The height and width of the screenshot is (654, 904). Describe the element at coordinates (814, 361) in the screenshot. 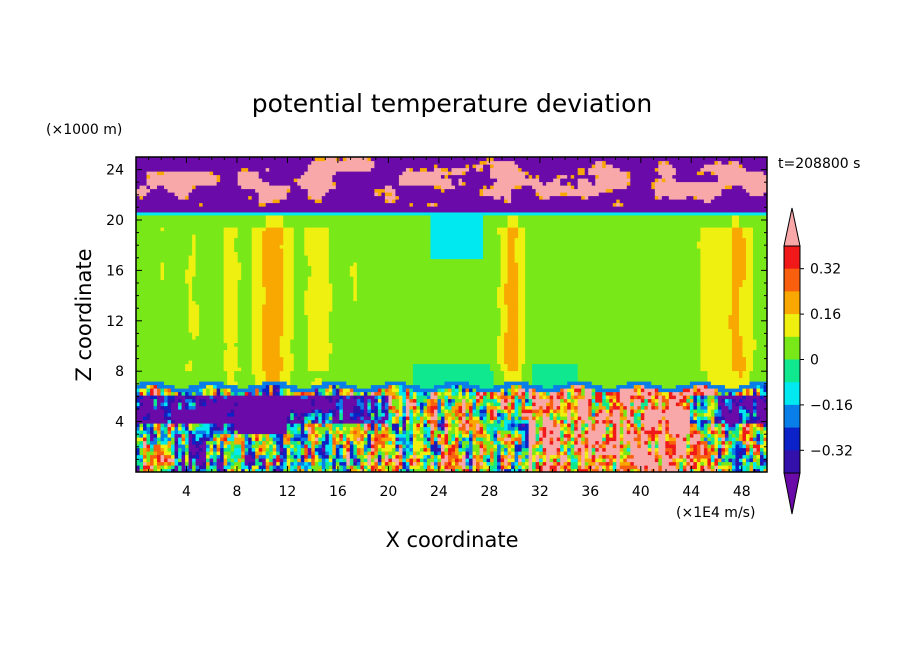

I see `colorbar-tick-label: 0` at that location.